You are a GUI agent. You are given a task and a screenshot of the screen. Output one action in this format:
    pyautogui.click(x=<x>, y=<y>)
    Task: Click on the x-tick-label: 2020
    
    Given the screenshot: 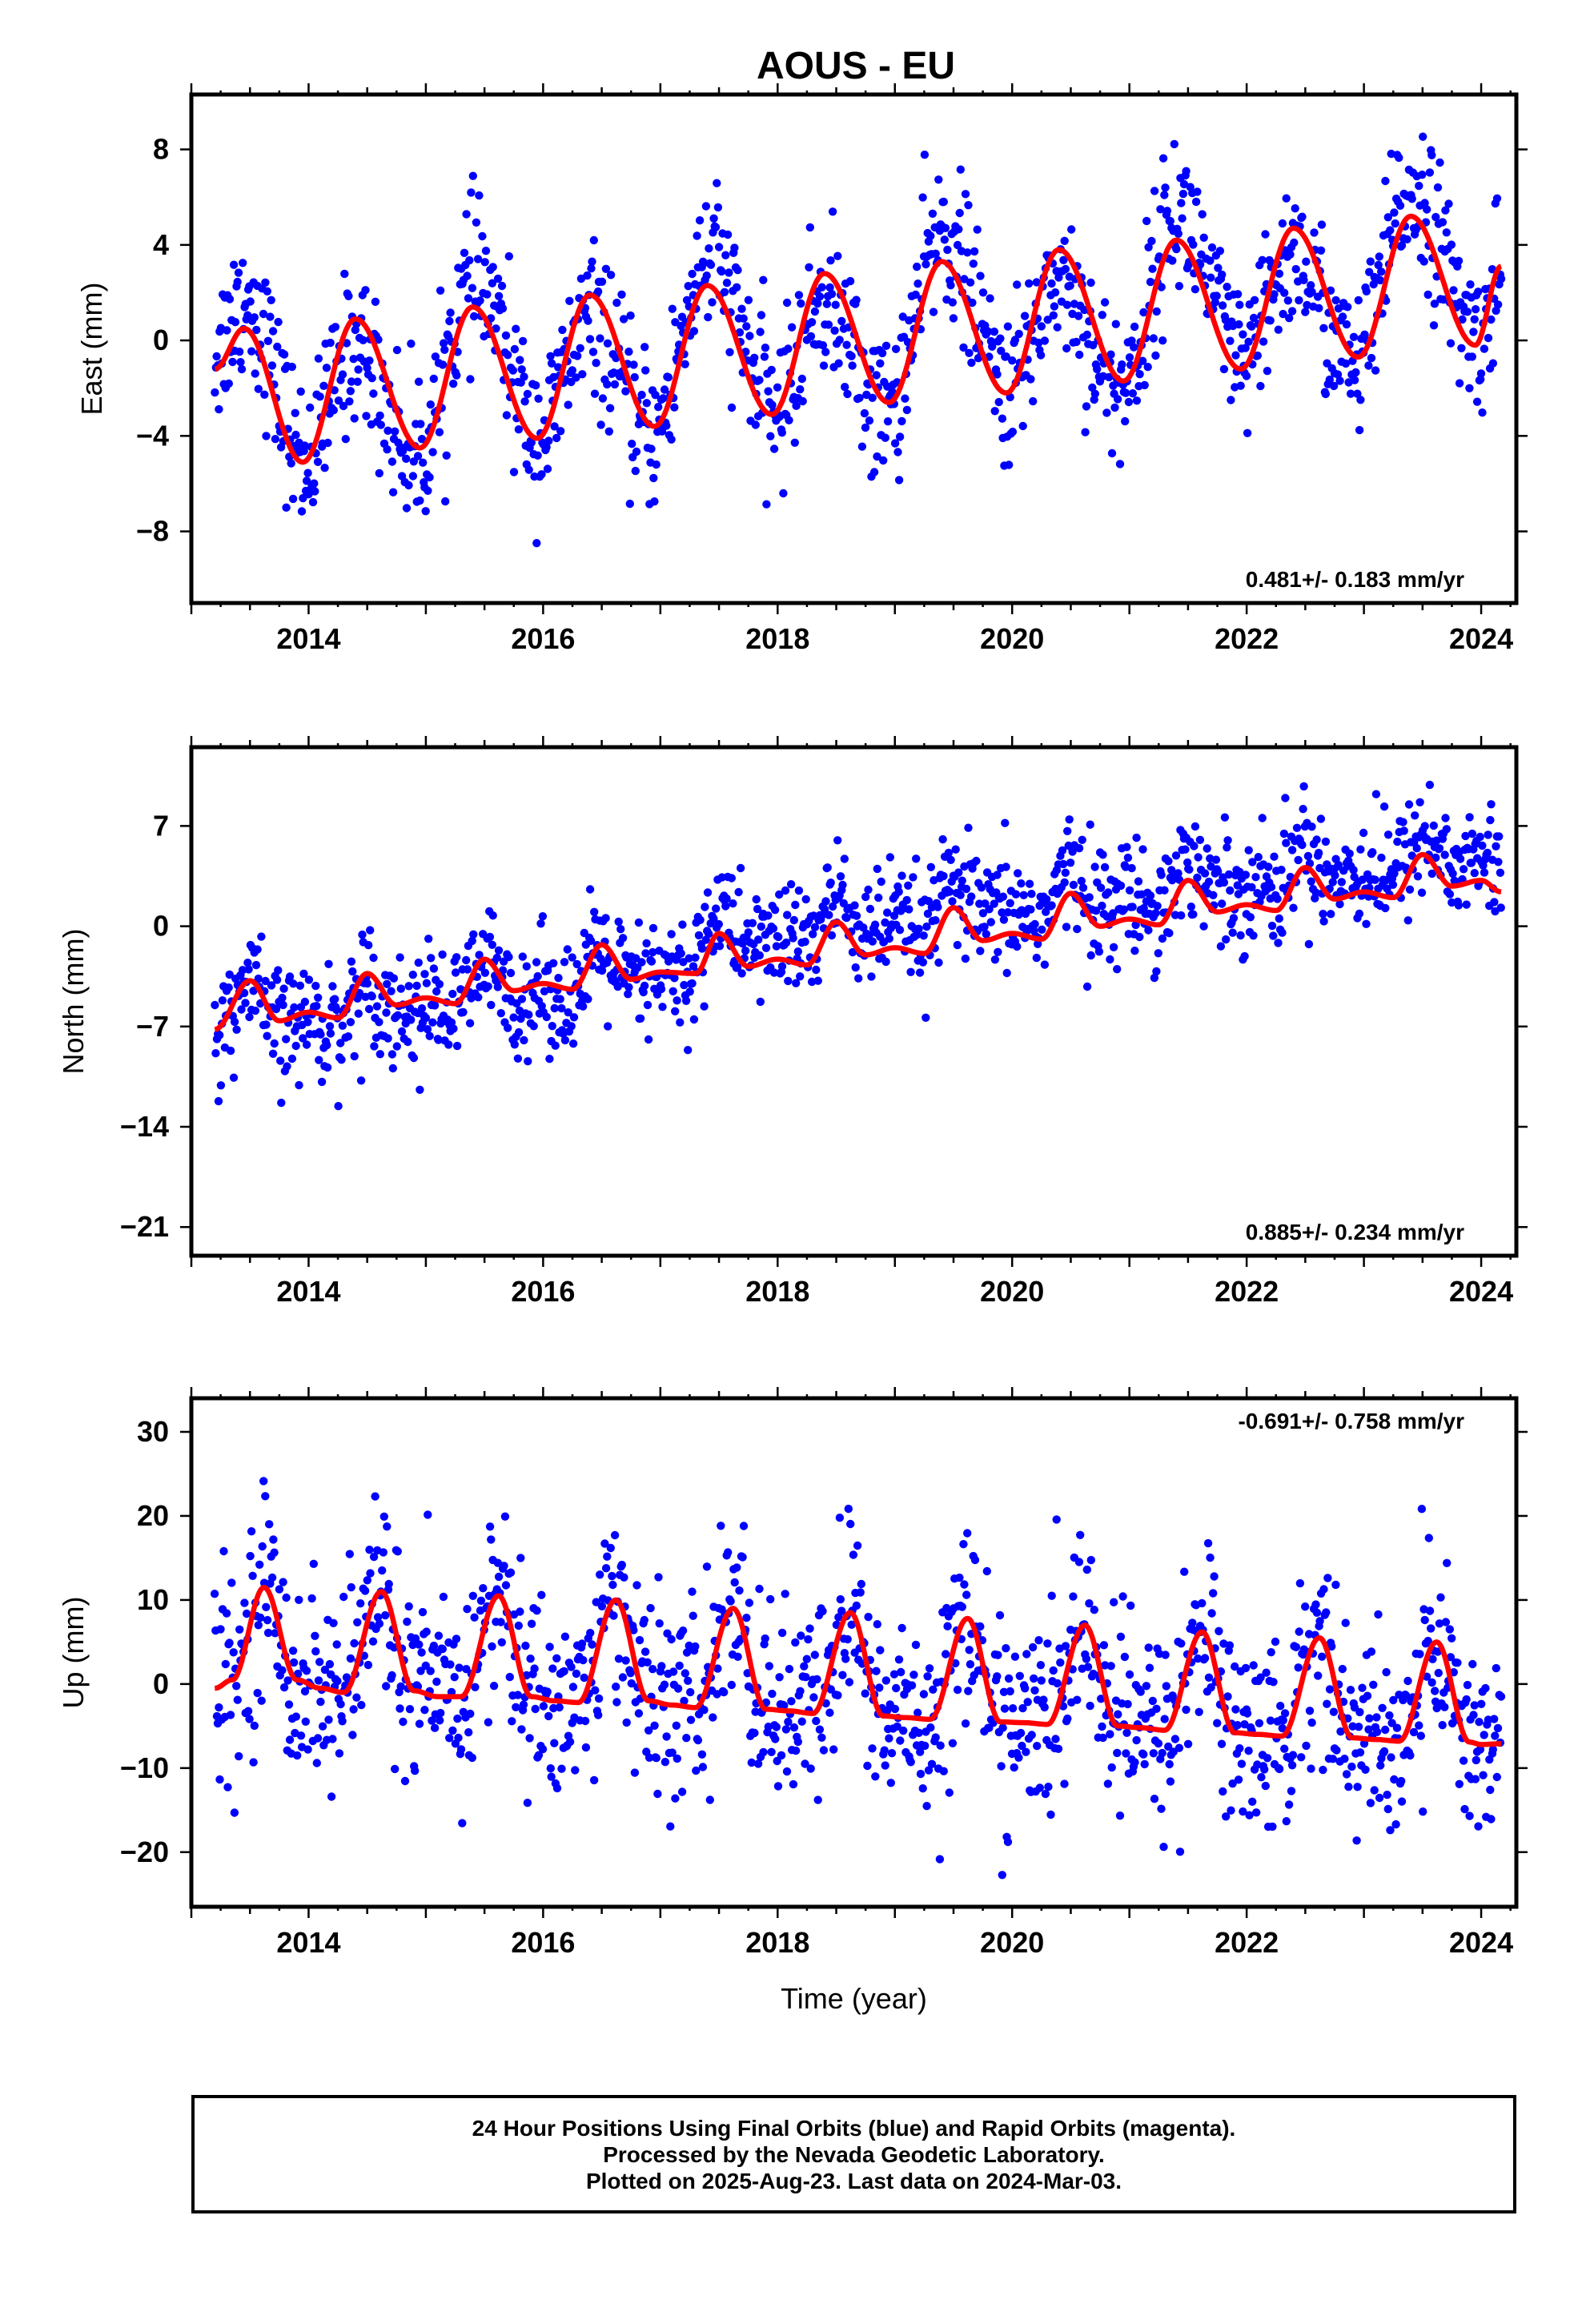 What is the action you would take?
    pyautogui.click(x=1012, y=1291)
    